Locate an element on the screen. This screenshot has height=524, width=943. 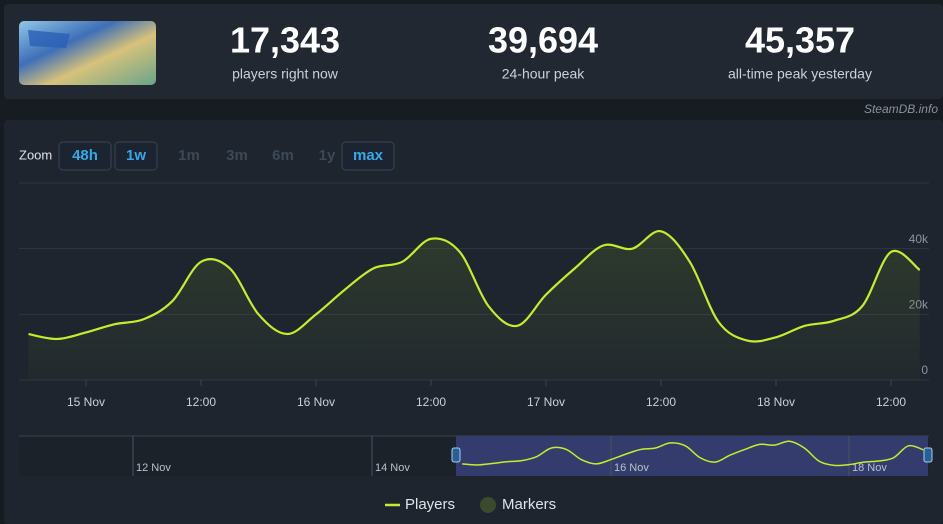
zoom-label: Zoom is located at coordinates (35, 154).